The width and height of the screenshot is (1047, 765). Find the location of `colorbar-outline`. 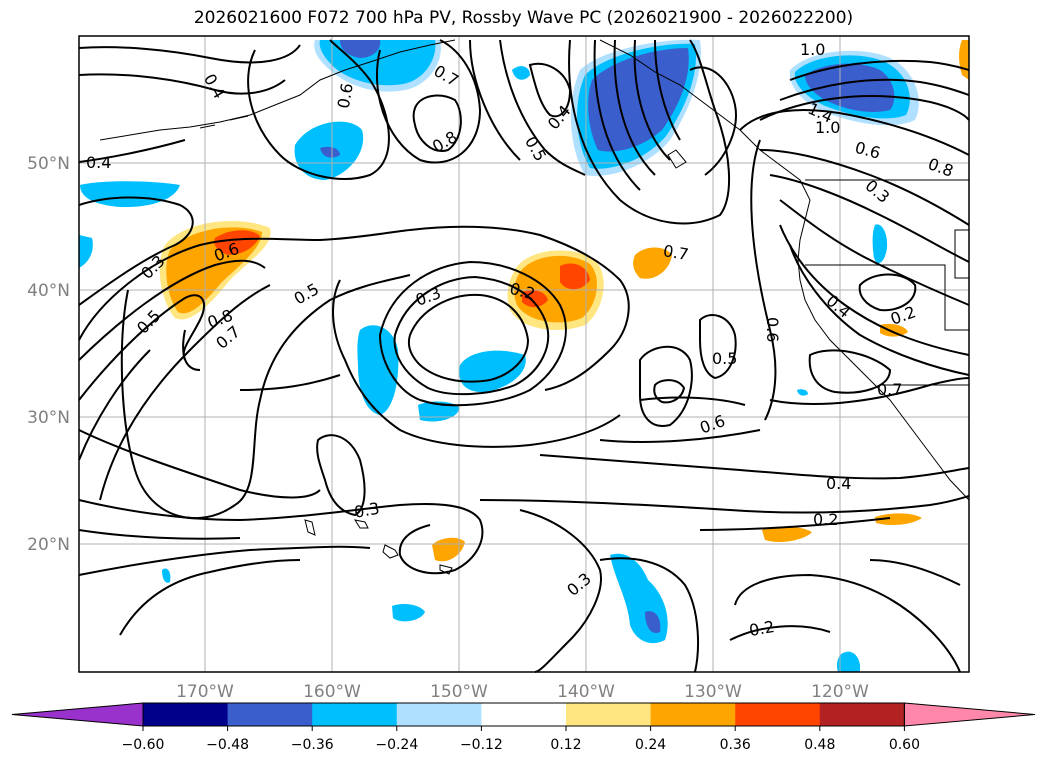

colorbar-outline is located at coordinates (523, 714).